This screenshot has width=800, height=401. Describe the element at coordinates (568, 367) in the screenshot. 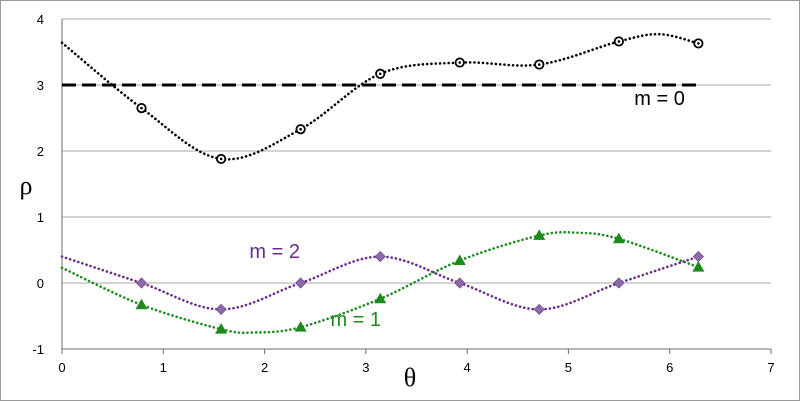

I see `x-tick-label-5: 5` at that location.